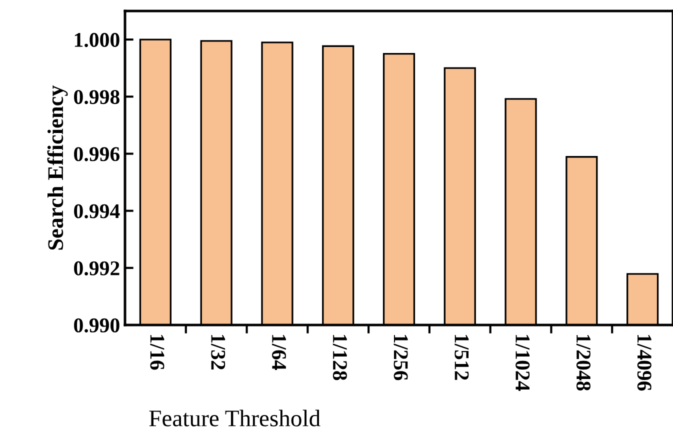  Describe the element at coordinates (234, 418) in the screenshot. I see `x-axis-title: Feature Threshold` at that location.